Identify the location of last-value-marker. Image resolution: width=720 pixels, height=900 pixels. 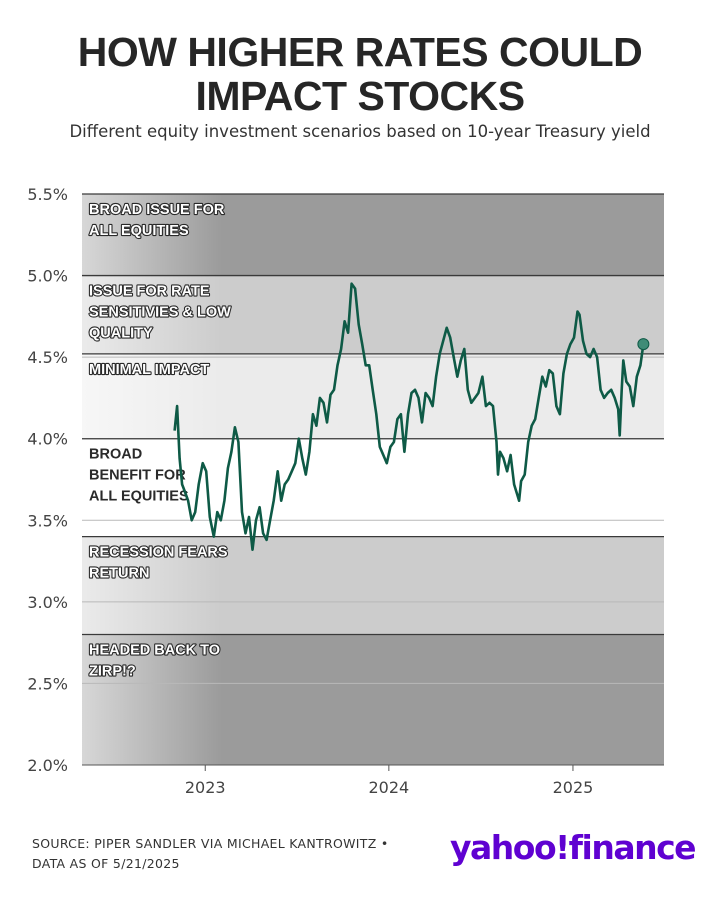
(643, 344).